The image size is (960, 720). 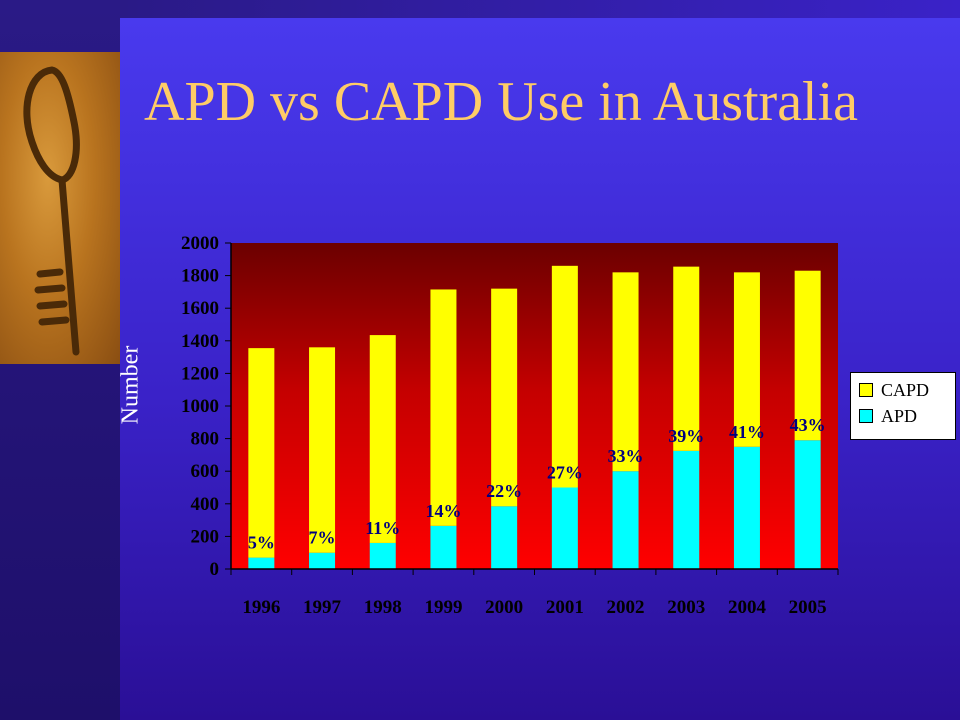 I want to click on bar-capd-1999, so click(x=443, y=407).